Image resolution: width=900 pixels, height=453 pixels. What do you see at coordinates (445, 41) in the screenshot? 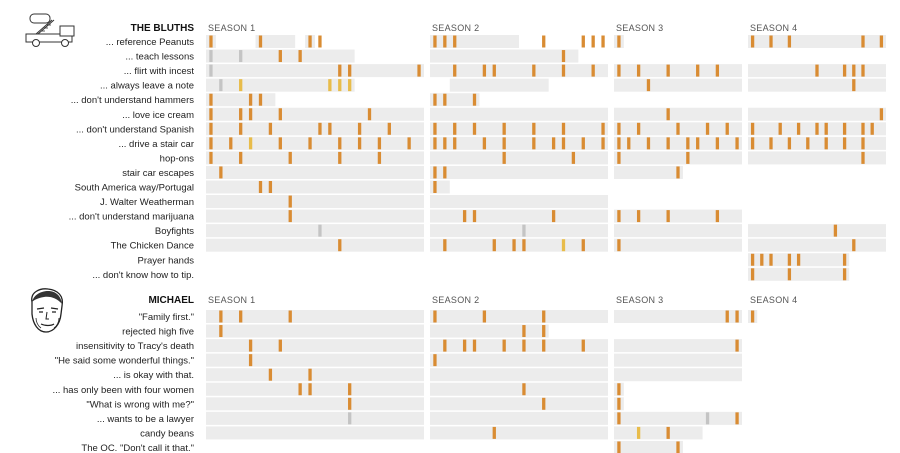
I see `episode-mark-reference-peanuts-s2e2` at bounding box center [445, 41].